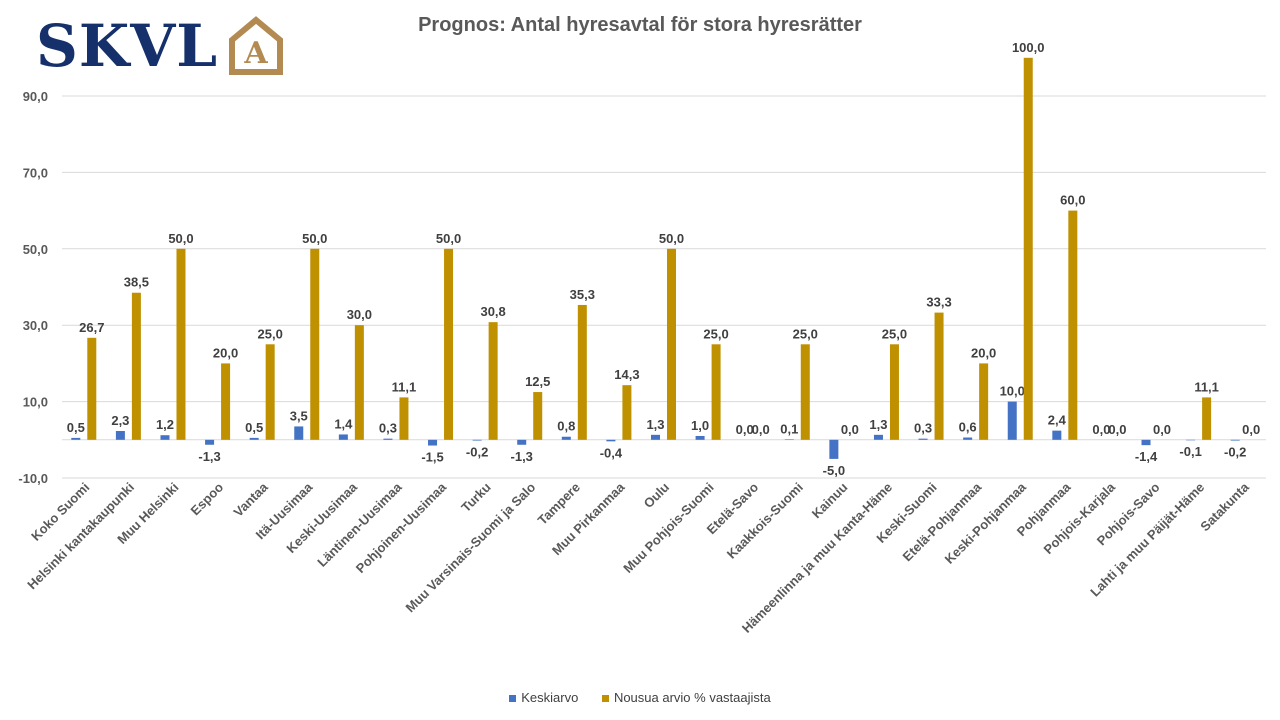 This screenshot has height=720, width=1280. What do you see at coordinates (566, 426) in the screenshot?
I see `data-label-keskiarvo: 0,8` at bounding box center [566, 426].